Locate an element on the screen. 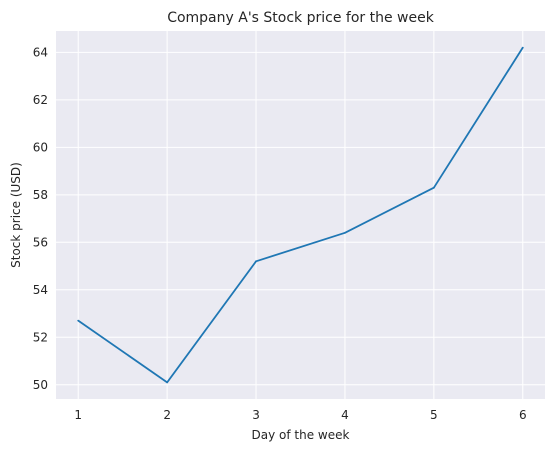 The height and width of the screenshot is (453, 560). x-tick-label: 5 is located at coordinates (434, 415).